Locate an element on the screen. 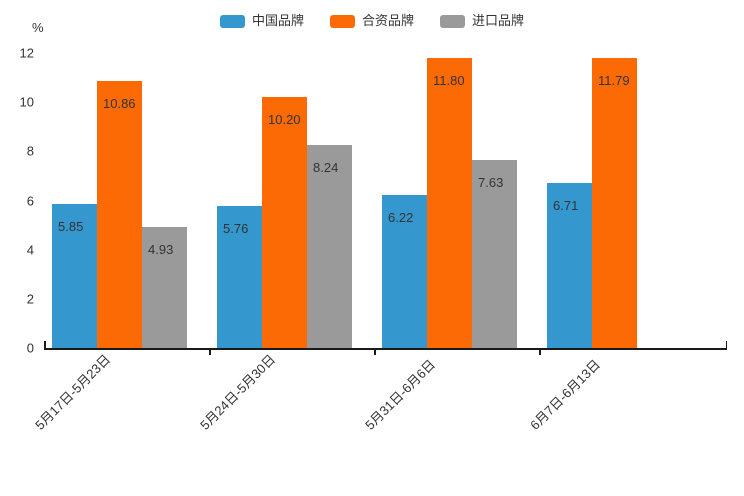 The width and height of the screenshot is (744, 496). category-label-3: 5月31日-6月6日 is located at coordinates (400, 394).